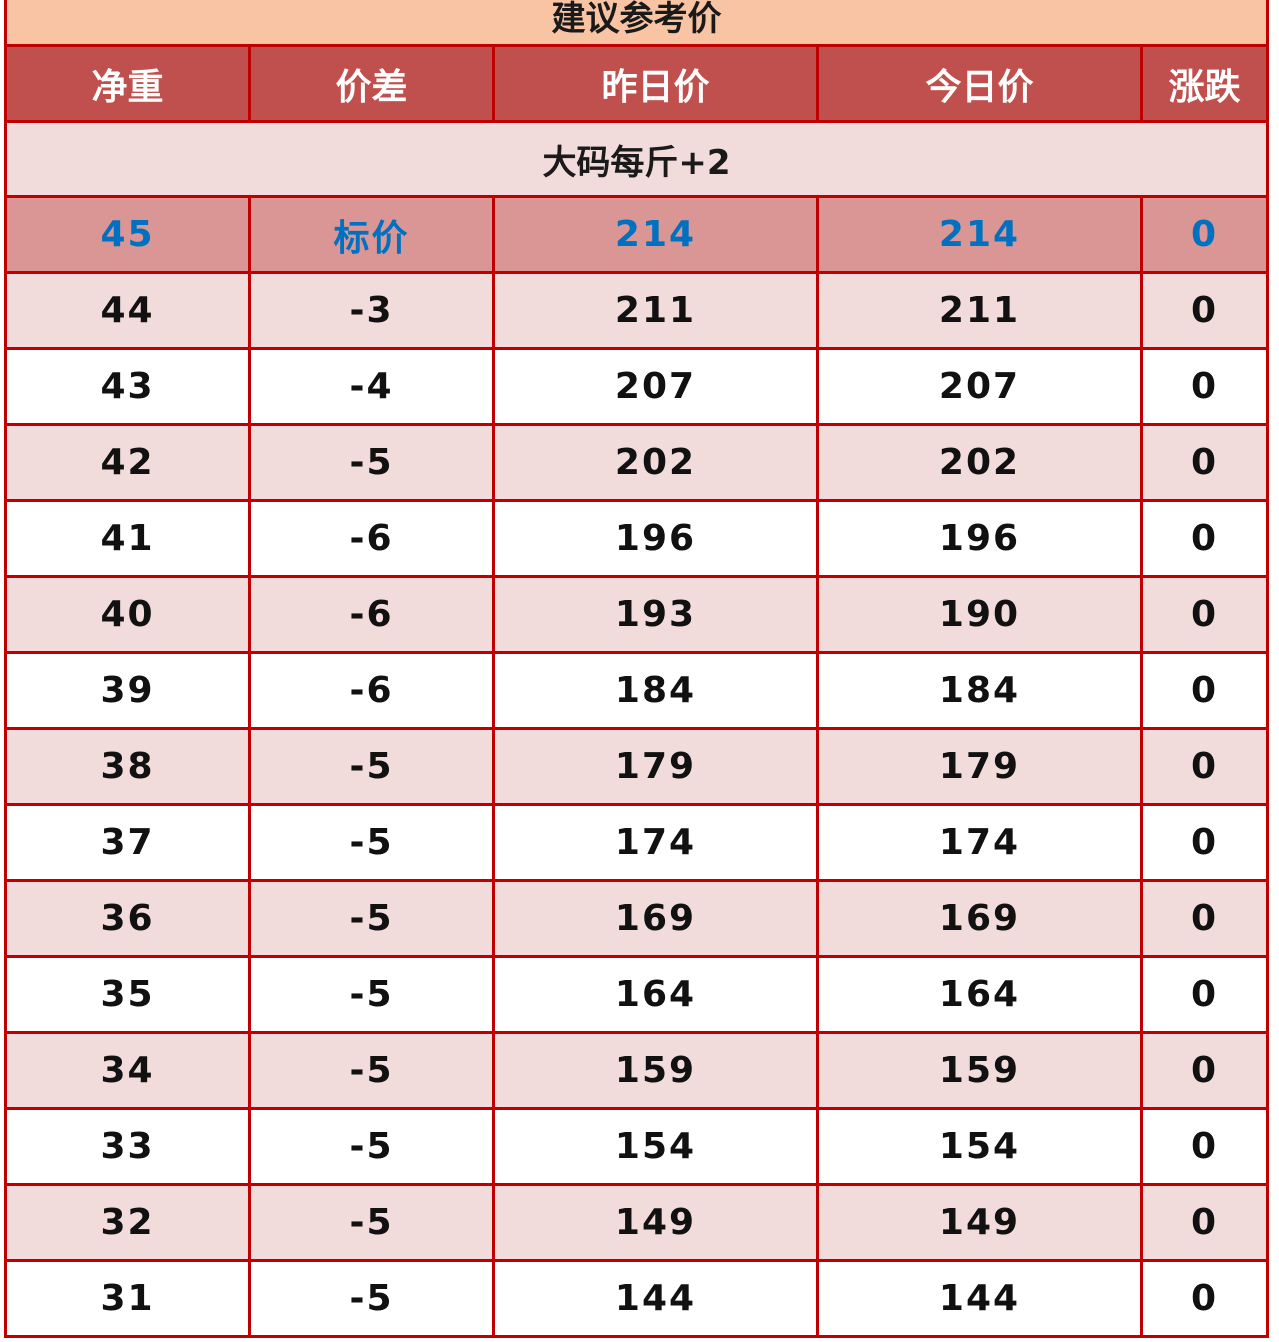 The image size is (1279, 1342). What do you see at coordinates (655, 538) in the screenshot?
I see `cell-yesterday-price: 196` at bounding box center [655, 538].